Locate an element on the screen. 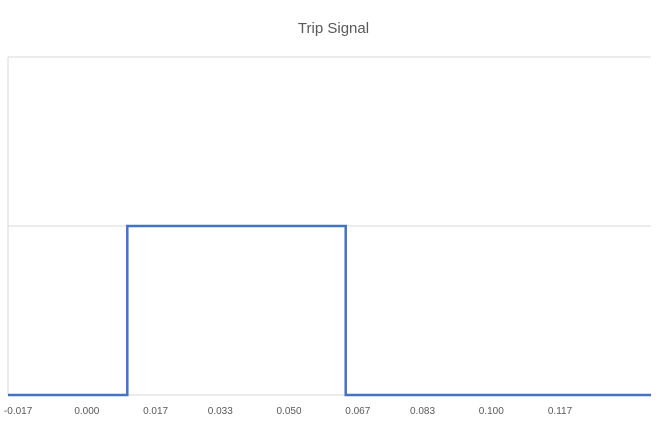 Image resolution: width=667 pixels, height=423 pixels. x-tick-label: -0.017 is located at coordinates (18, 411).